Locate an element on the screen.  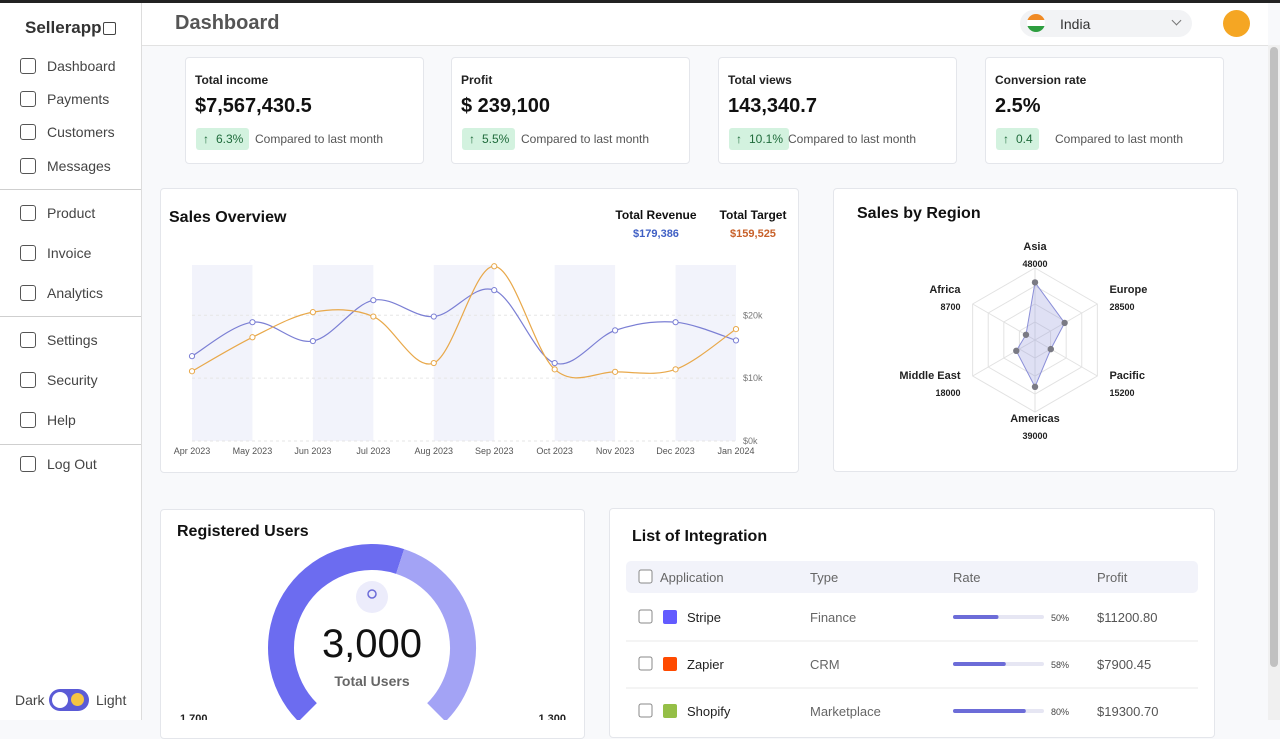
nav-label: Log Out is located at coordinates (72, 464).